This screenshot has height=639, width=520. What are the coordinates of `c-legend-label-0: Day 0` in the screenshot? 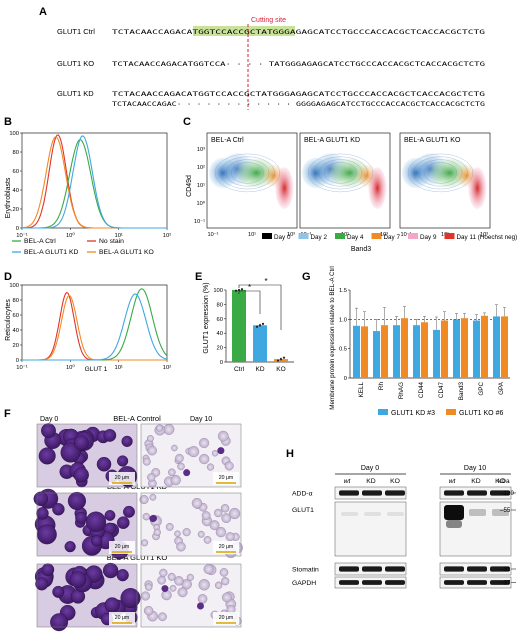 It's located at (282, 237).